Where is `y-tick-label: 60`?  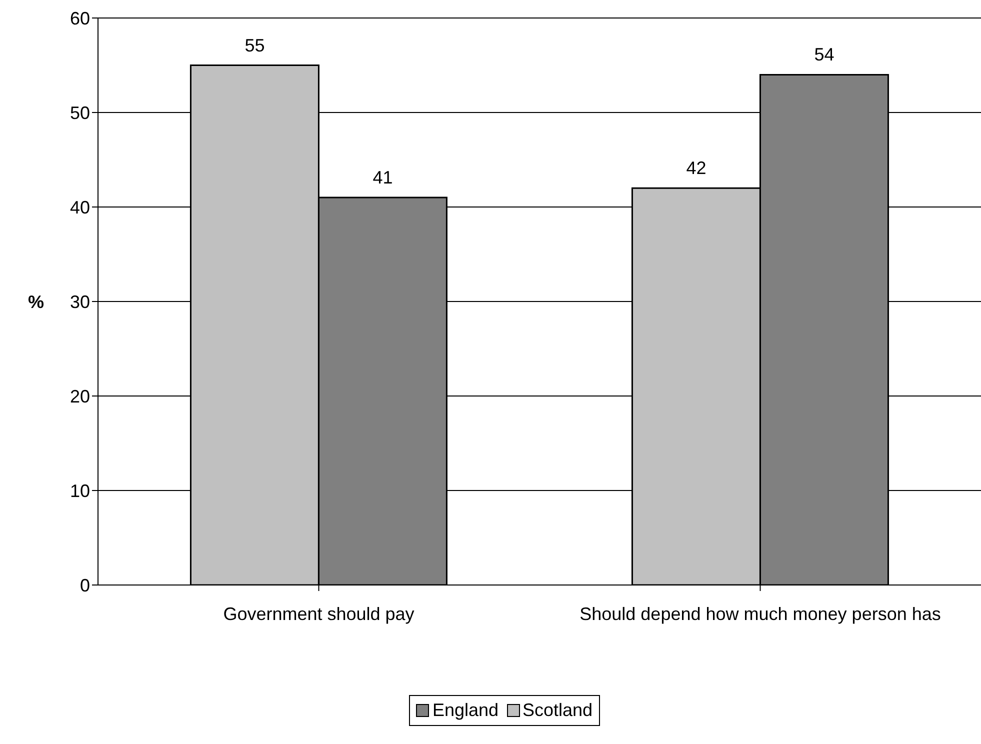
y-tick-label: 60 is located at coordinates (80, 18).